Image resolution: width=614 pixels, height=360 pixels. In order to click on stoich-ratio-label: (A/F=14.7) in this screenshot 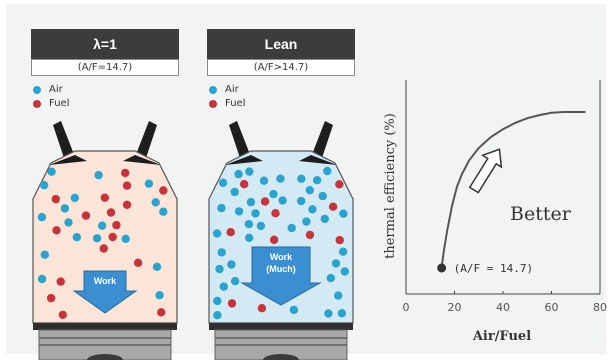, I will do `click(105, 67)`.